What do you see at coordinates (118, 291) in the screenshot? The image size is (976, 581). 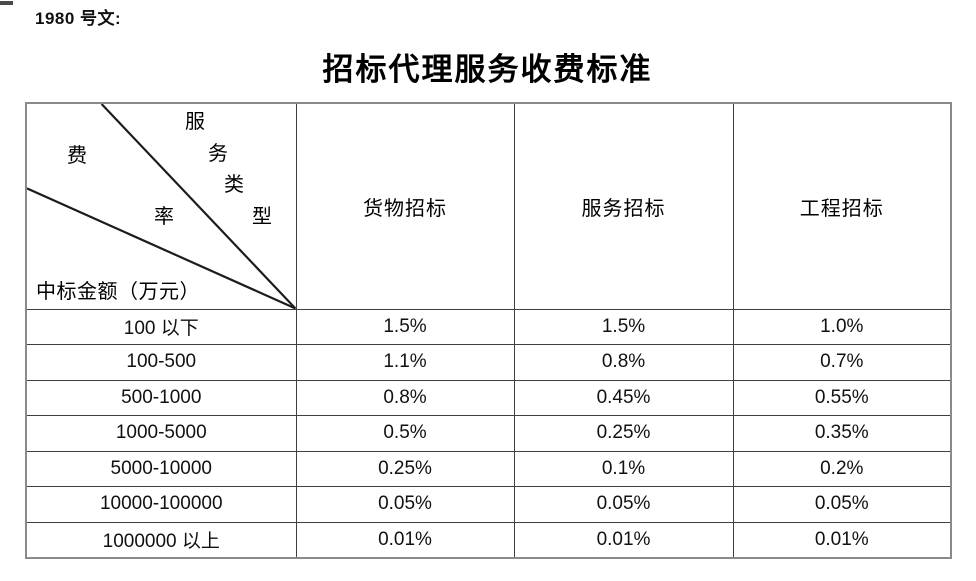 I see `corner-label-bid-amount: 中标金额（万元）` at bounding box center [118, 291].